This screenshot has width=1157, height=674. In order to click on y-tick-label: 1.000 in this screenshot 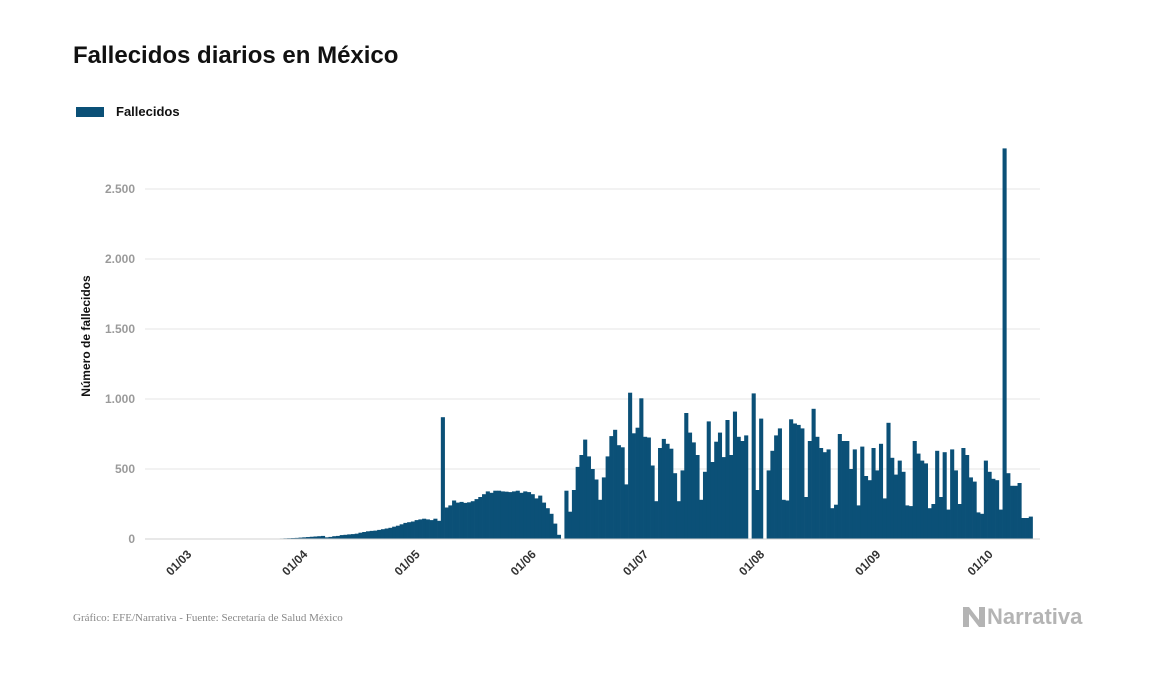, I will do `click(120, 399)`.